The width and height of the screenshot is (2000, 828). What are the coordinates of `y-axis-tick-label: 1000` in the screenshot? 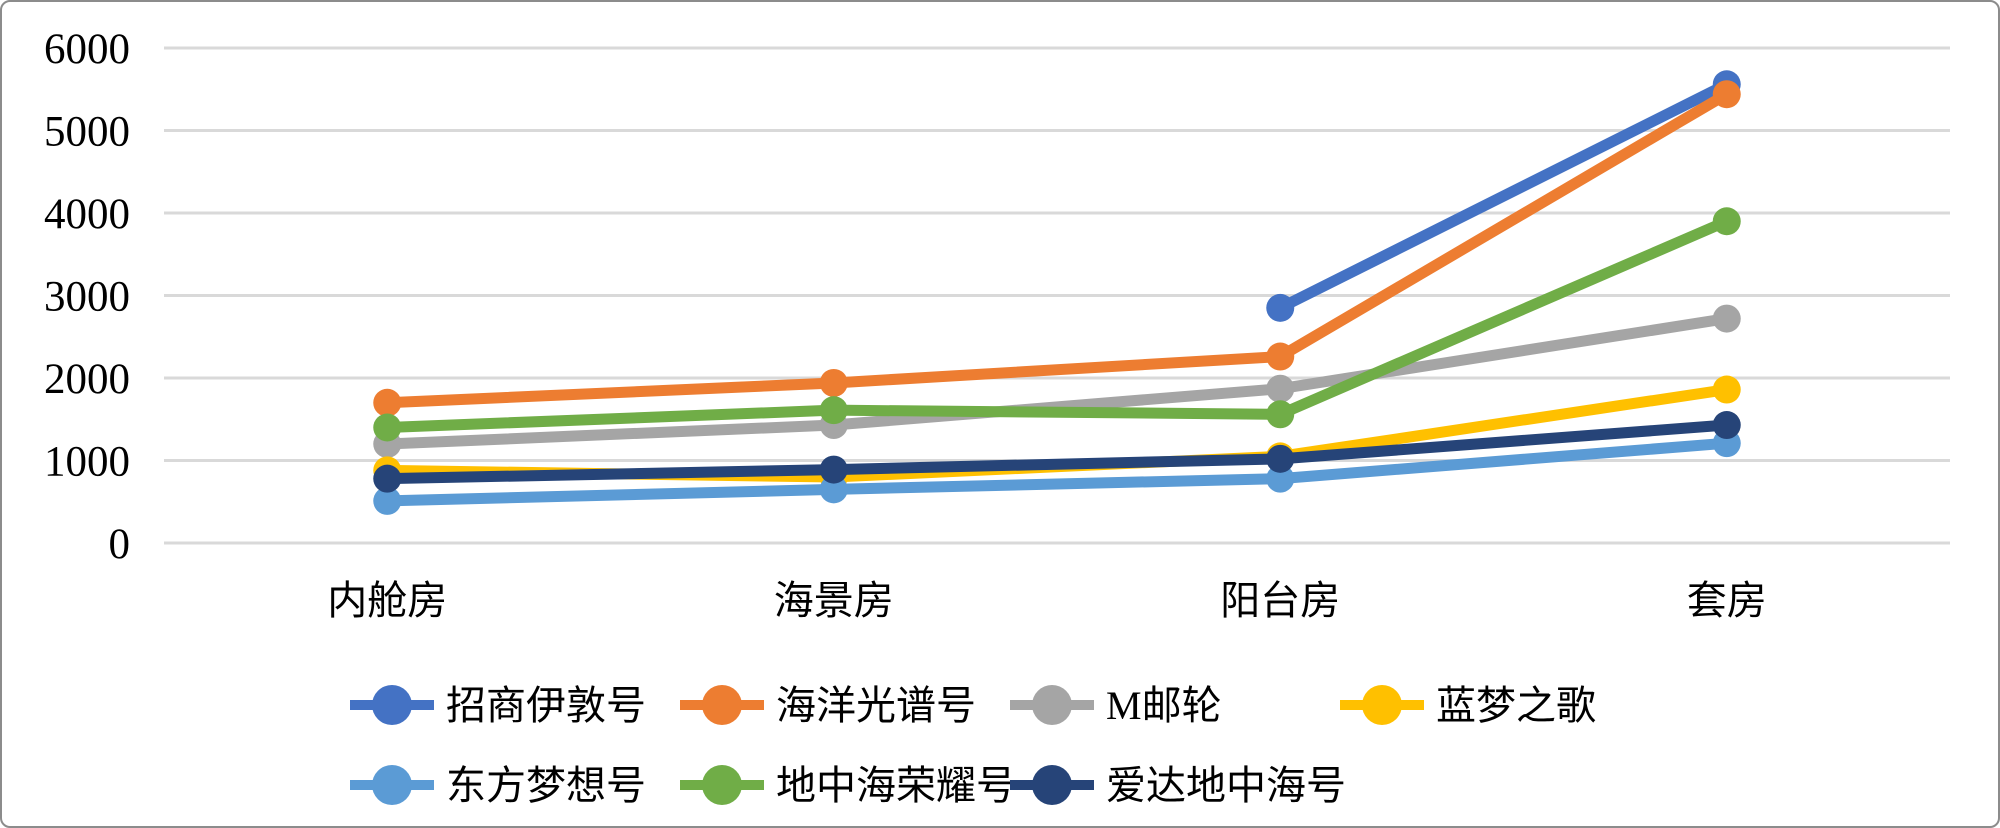 It's located at (87, 462).